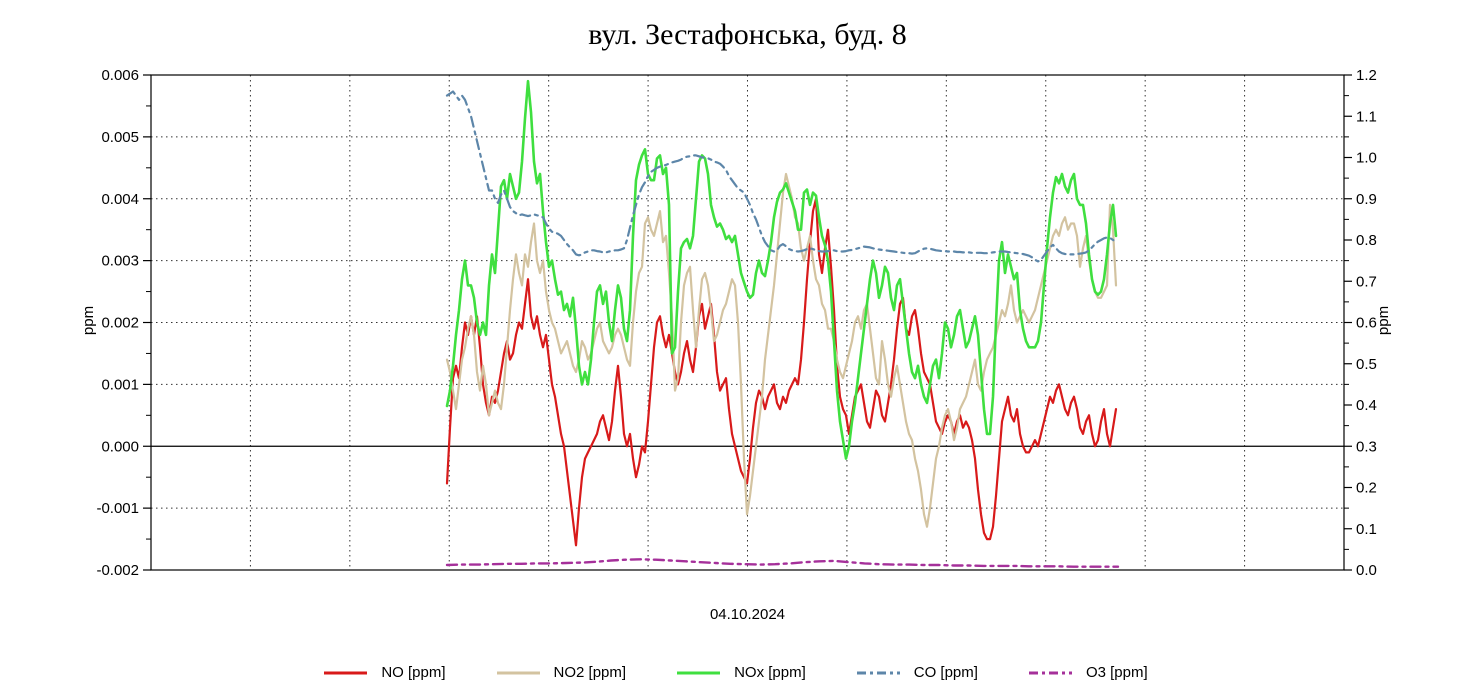 The height and width of the screenshot is (697, 1471). I want to click on legend-item-no2: NO2 [ppm], so click(561, 672).